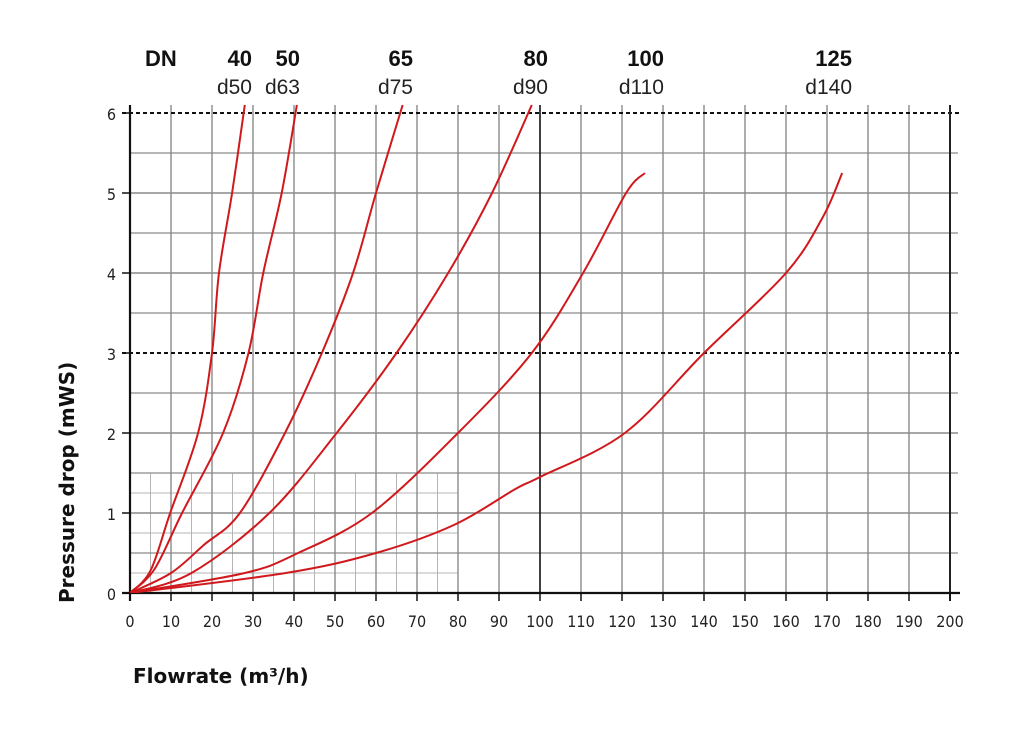 This screenshot has width=1024, height=731. I want to click on x-tick-label: 110, so click(580, 621).